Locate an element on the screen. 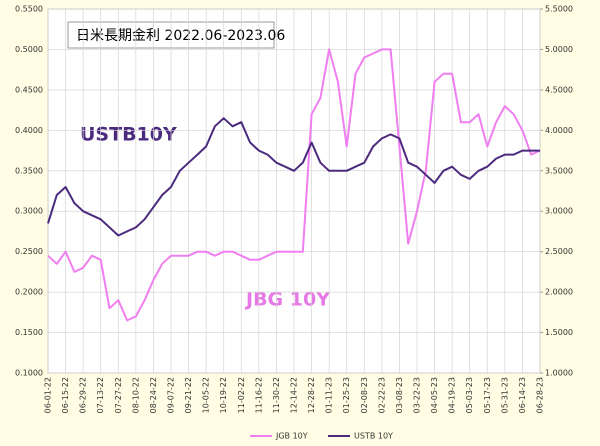 This screenshot has height=446, width=600. y2-tick-label: 3.0000 is located at coordinates (559, 211).